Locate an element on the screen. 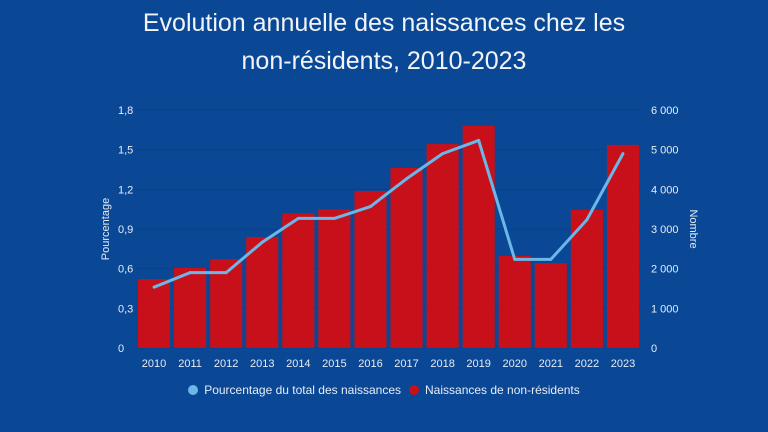 Image resolution: width=768 pixels, height=432 pixels. right-tick-label: 5 000 is located at coordinates (665, 151).